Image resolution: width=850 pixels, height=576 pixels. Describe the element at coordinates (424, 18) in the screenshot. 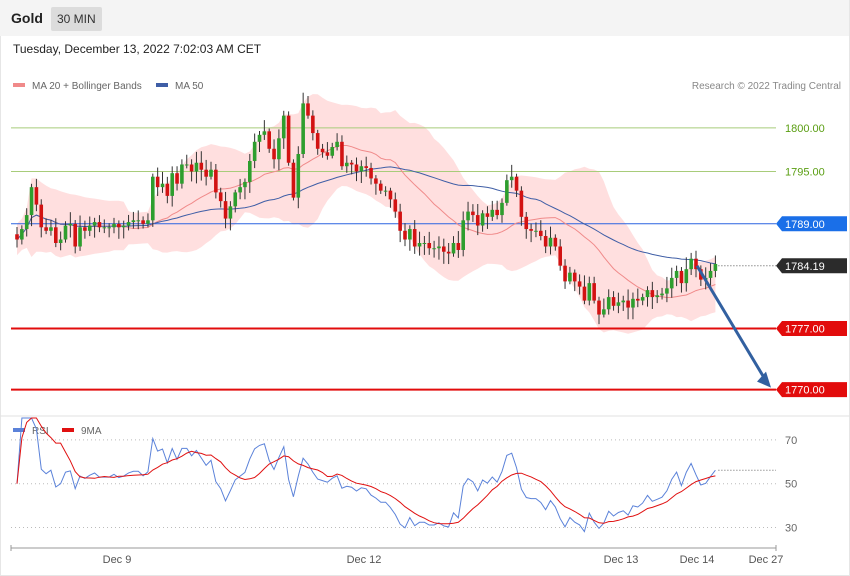

I see `header-bar` at that location.